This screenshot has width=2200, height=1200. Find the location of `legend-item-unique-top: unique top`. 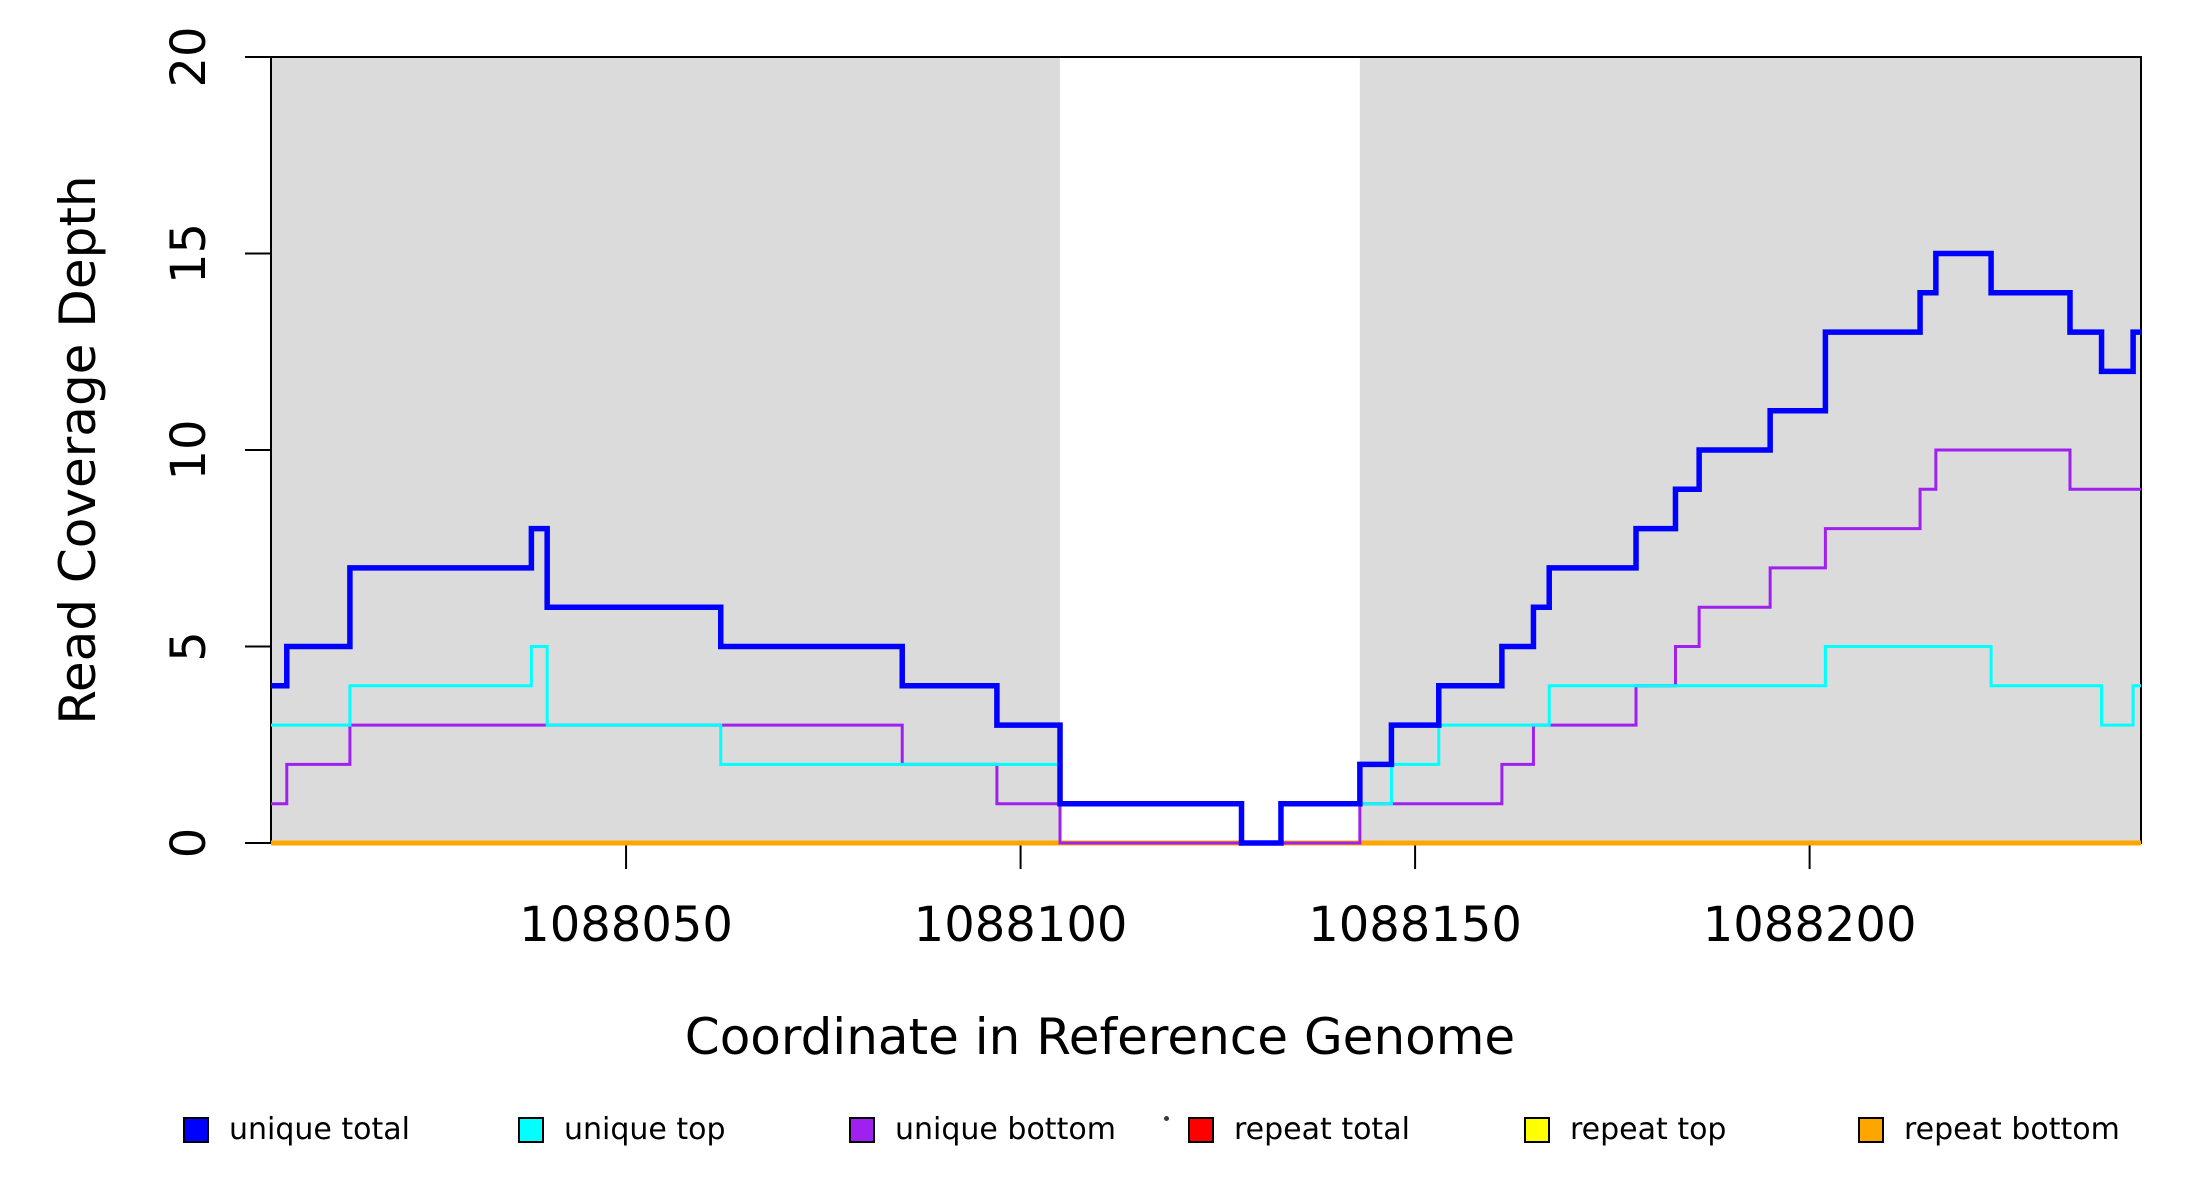

legend-item-unique-top: unique top is located at coordinates (622, 1129).